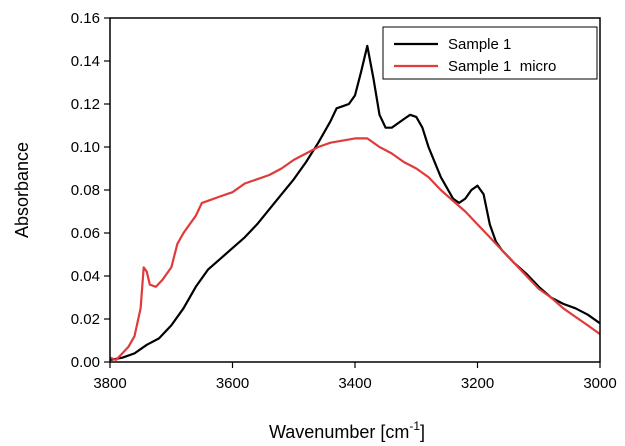  I want to click on x-tick-label: 3200, so click(477, 383).